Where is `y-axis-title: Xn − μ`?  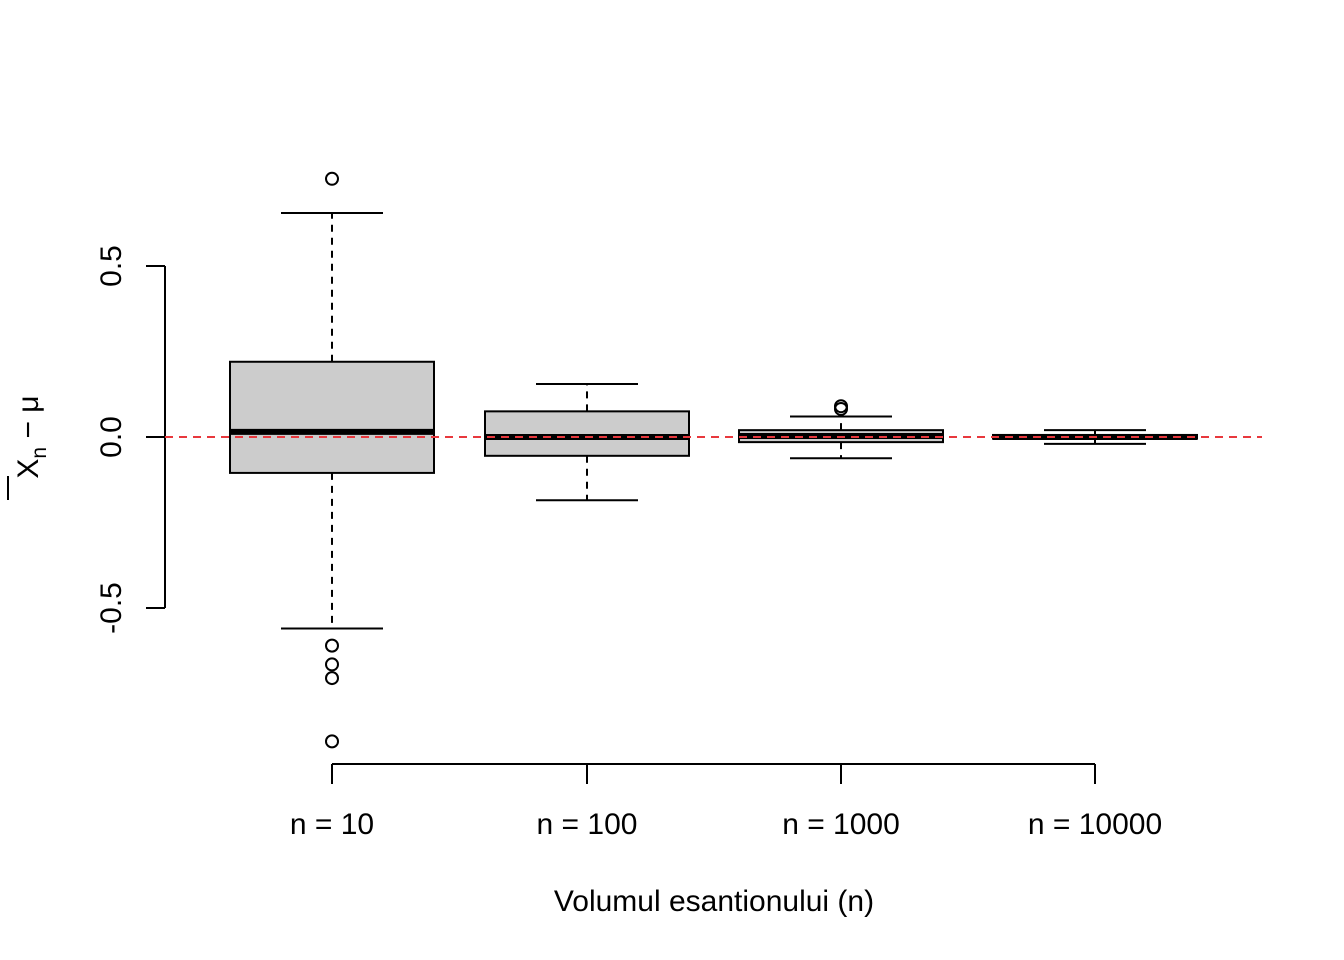 y-axis-title: Xn − μ is located at coordinates (31, 436).